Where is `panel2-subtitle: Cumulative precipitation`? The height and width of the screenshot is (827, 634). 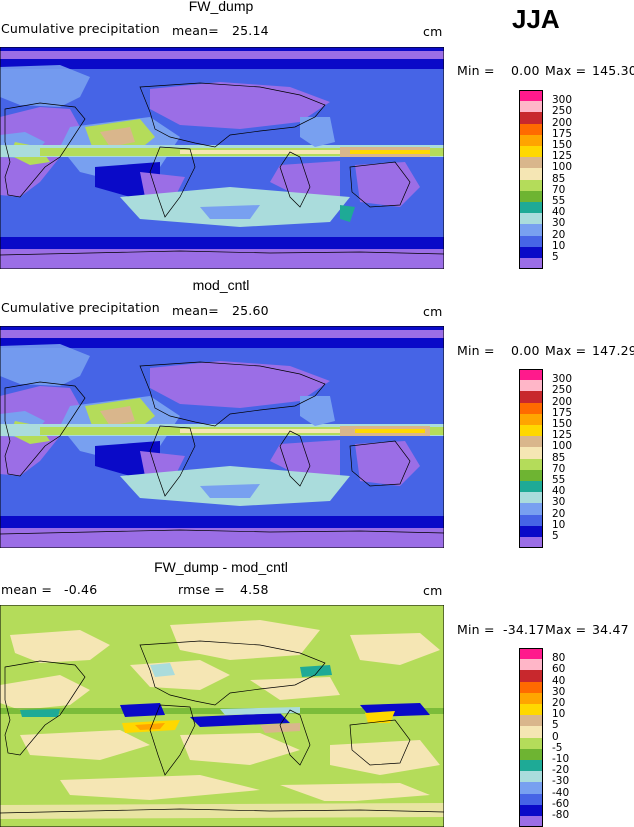
panel2-subtitle: Cumulative precipitation is located at coordinates (80, 307).